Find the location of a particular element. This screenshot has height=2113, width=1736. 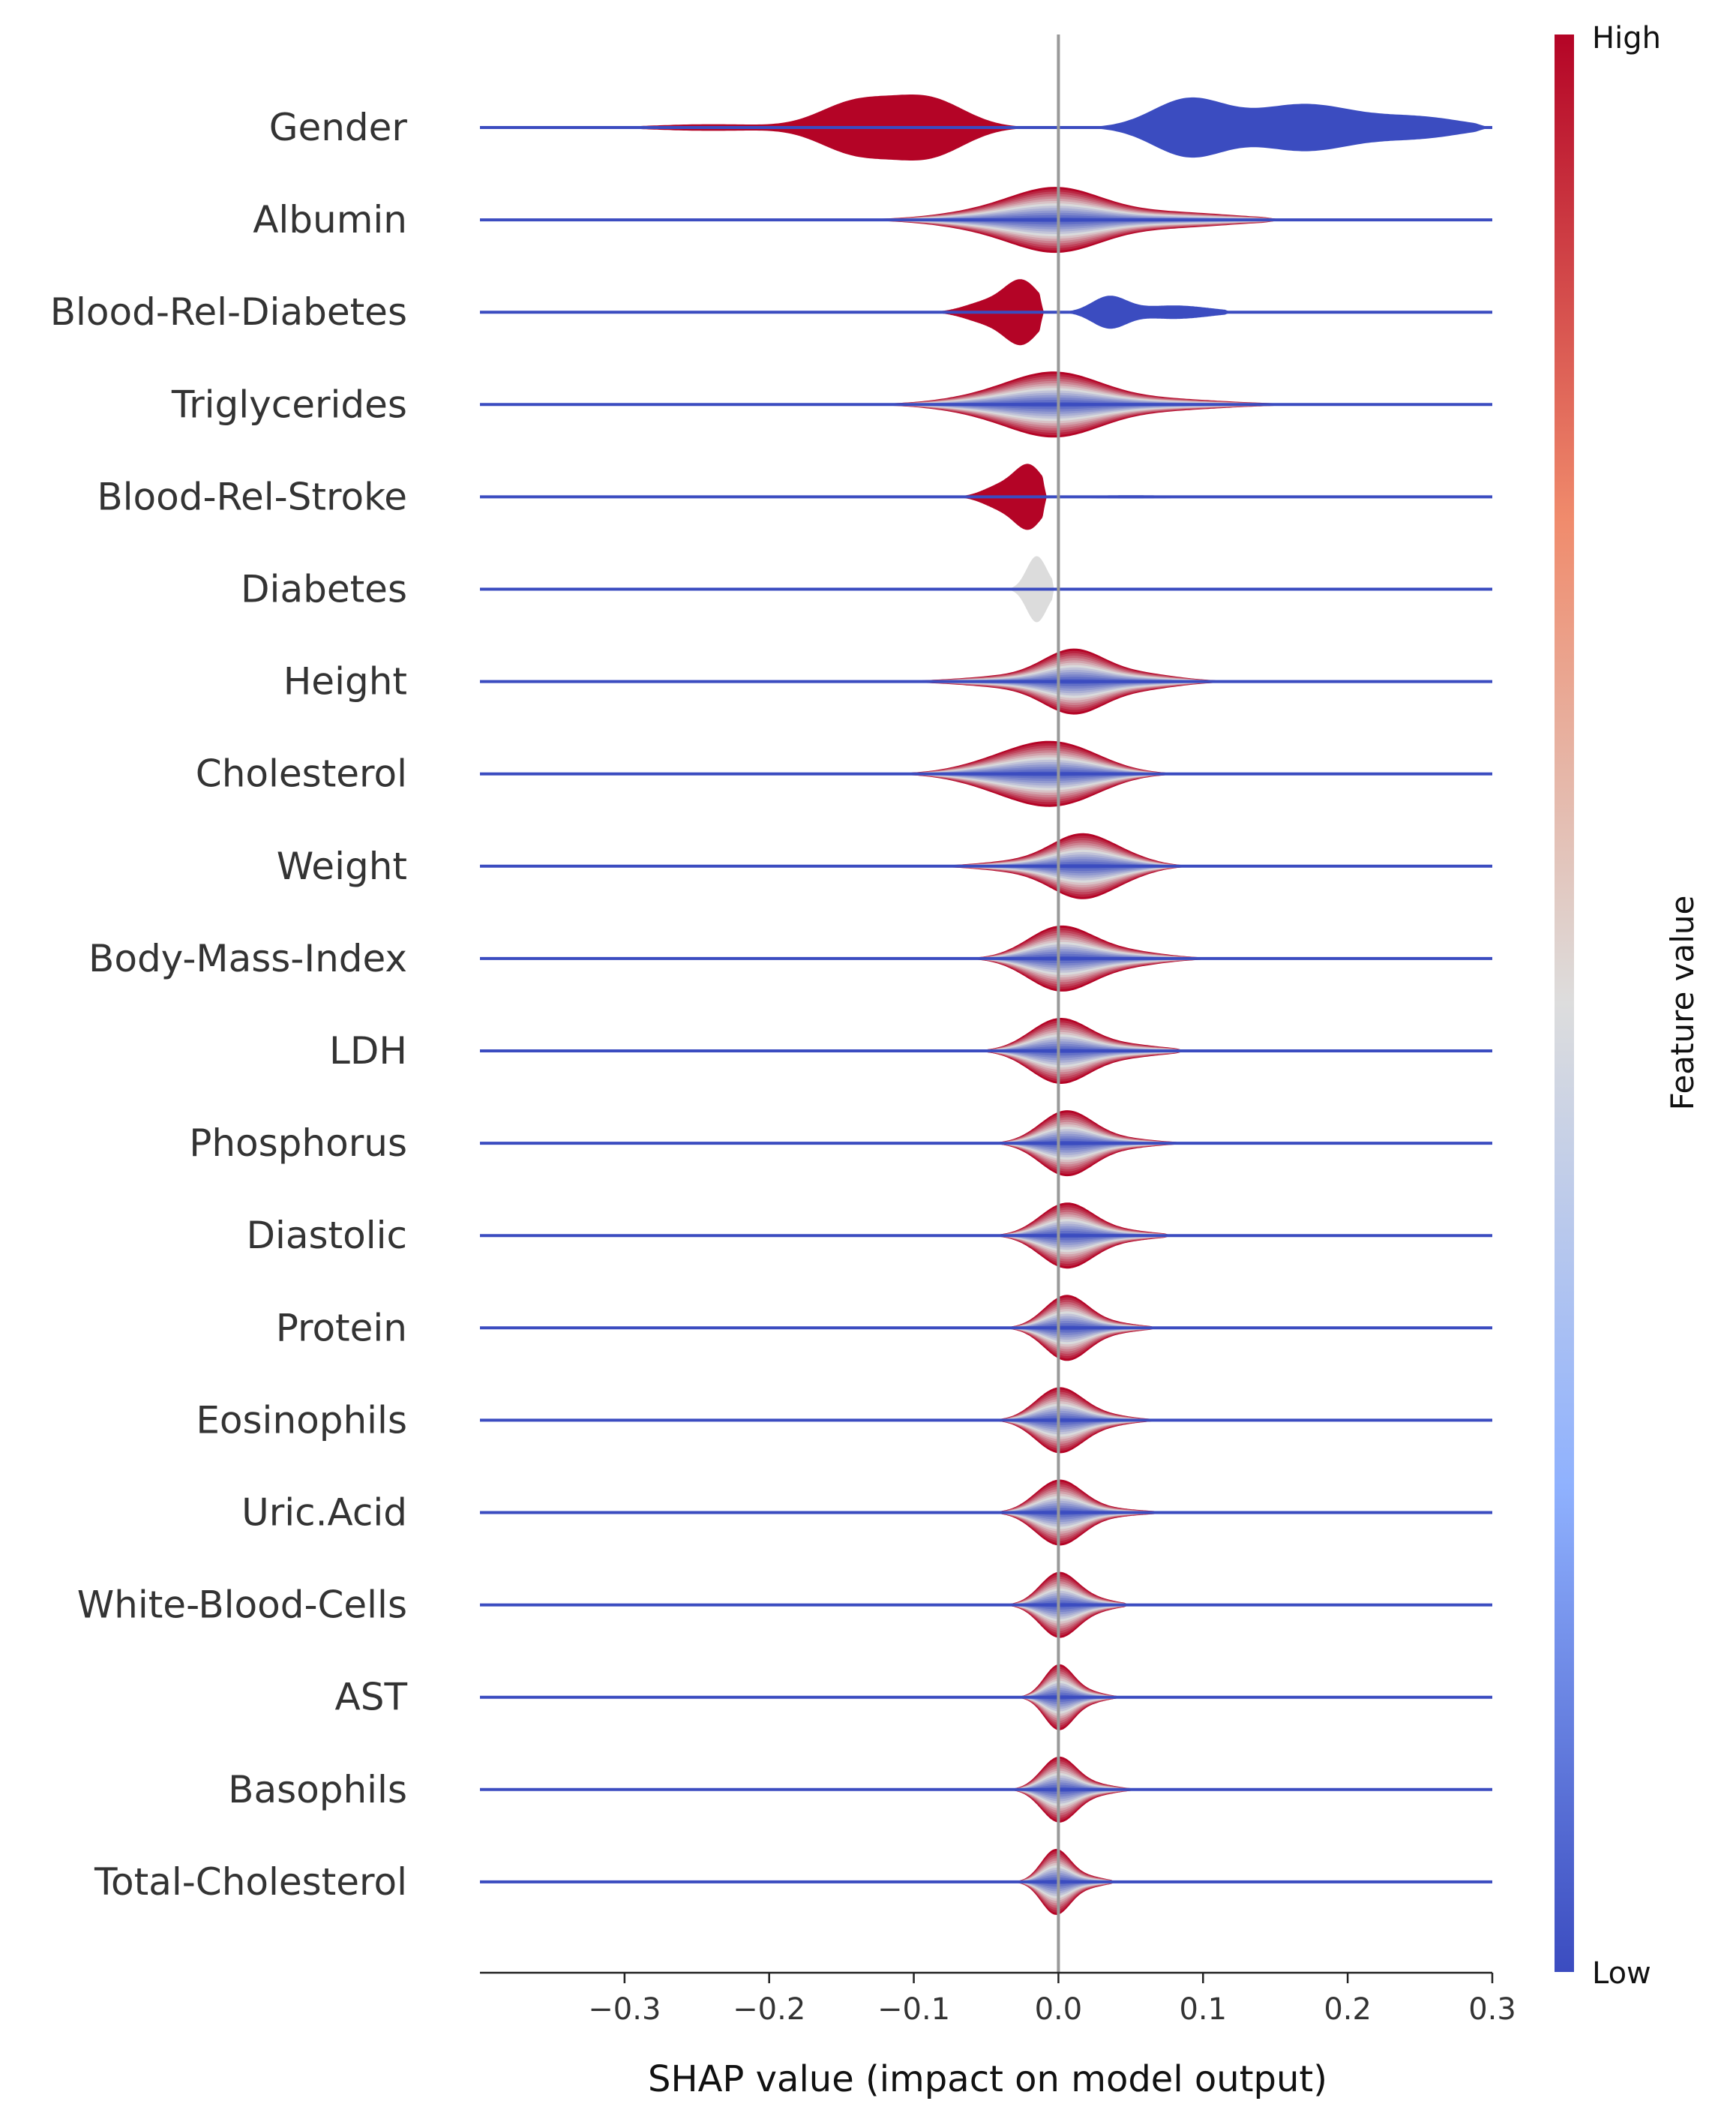

x-tick-label: 0.0 is located at coordinates (1059, 2009).